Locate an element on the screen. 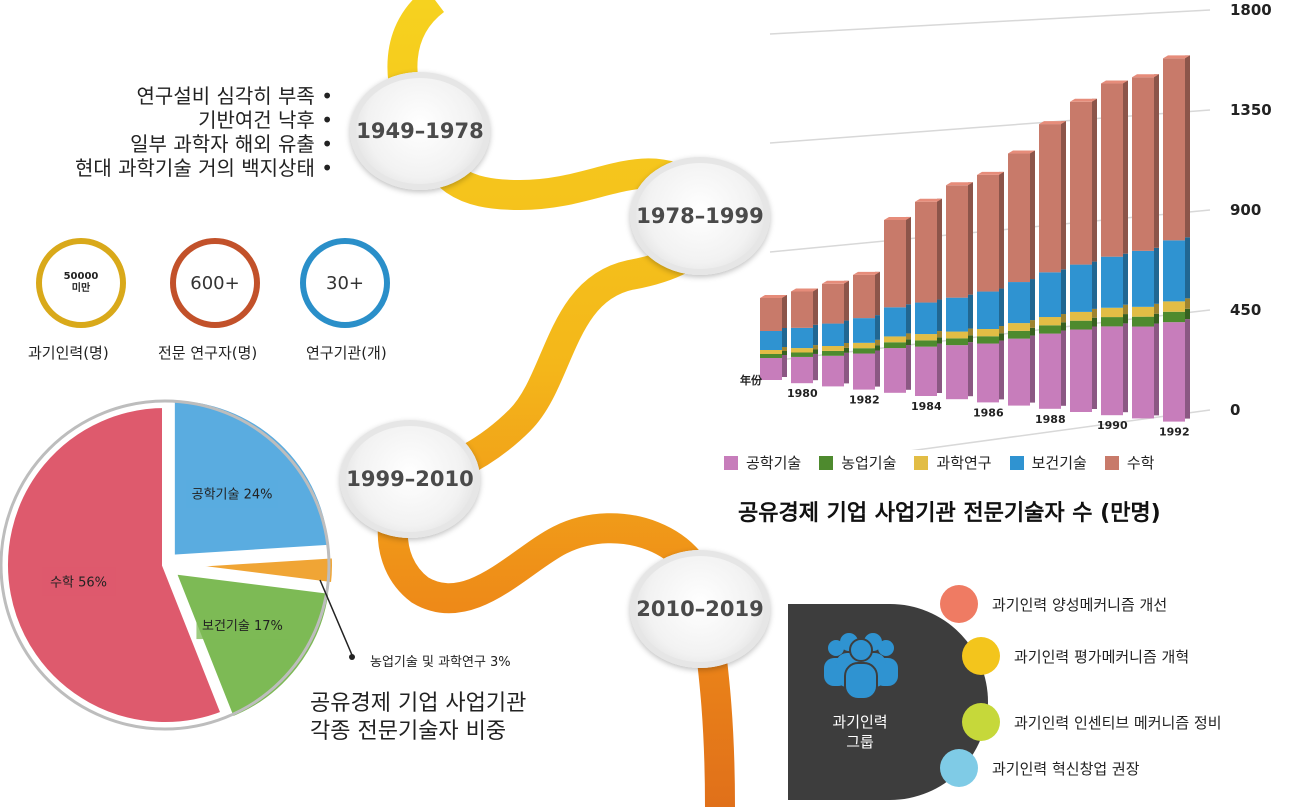  pie-label-box is located at coordinates (232, 493).